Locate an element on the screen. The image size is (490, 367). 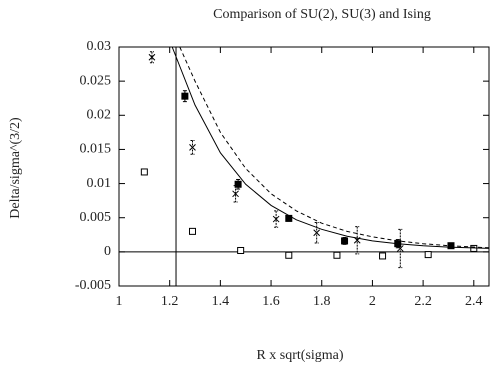
x-tick-label: 2 is located at coordinates (372, 301).